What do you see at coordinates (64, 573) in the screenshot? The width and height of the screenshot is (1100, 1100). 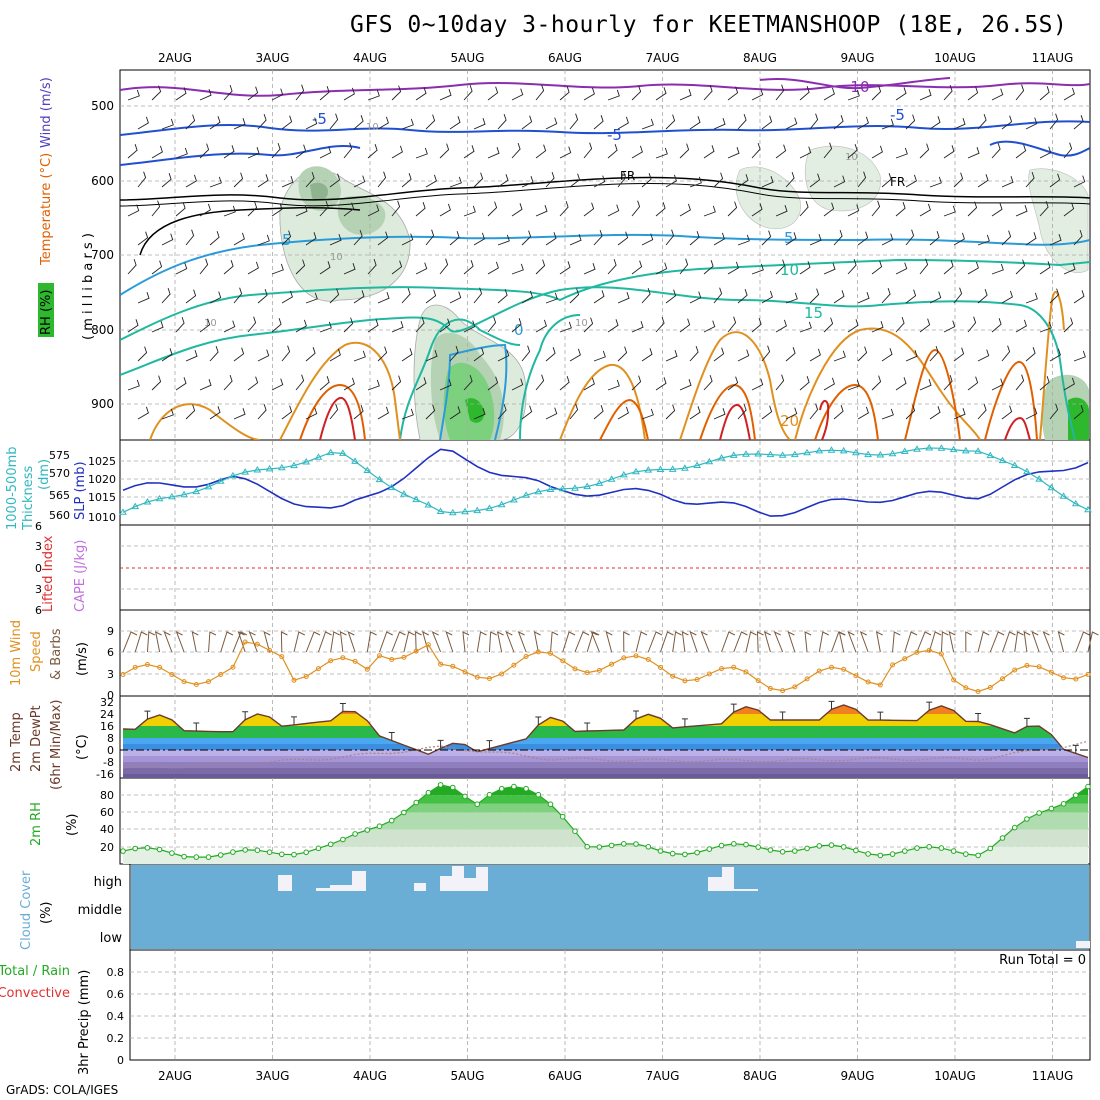 I see `lifted-axis-titles: Lifted Index CAPE (J/kg)` at bounding box center [64, 573].